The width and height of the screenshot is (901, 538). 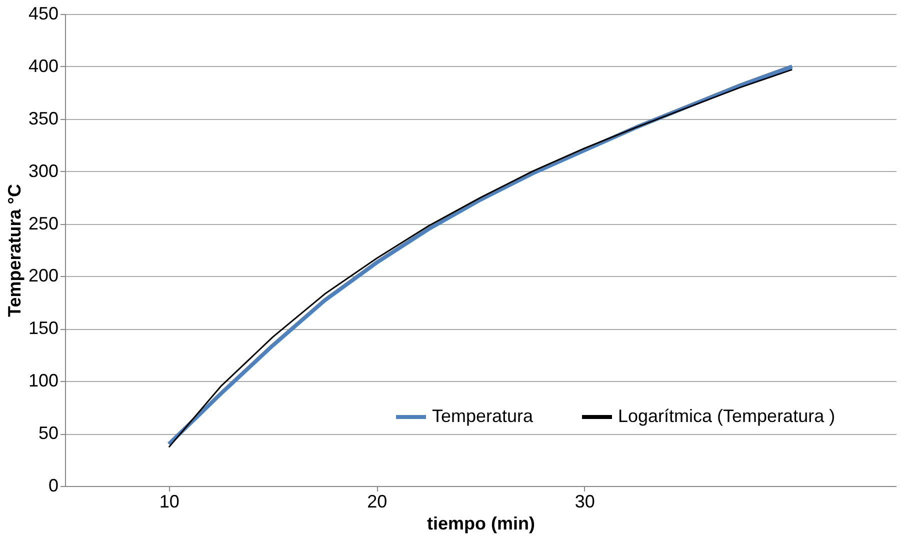 I want to click on y-tick-label: 200, so click(x=43, y=276).